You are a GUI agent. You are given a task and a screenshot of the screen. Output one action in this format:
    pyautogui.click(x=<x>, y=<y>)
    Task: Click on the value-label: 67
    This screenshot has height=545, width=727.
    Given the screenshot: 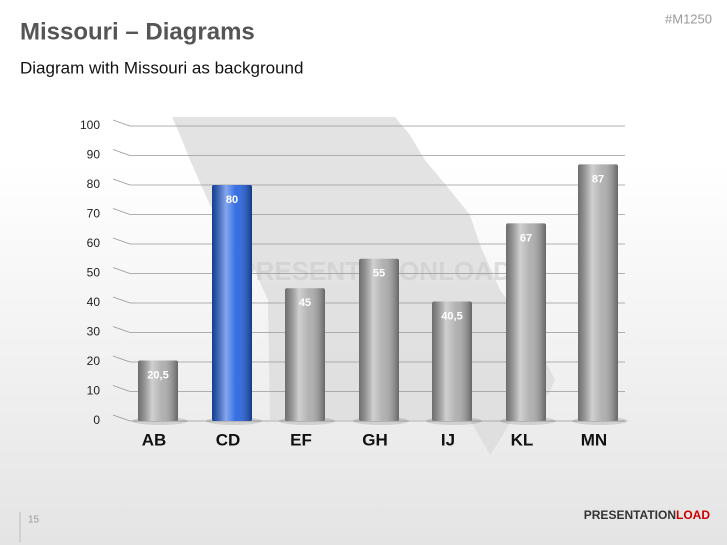 What is the action you would take?
    pyautogui.click(x=526, y=238)
    